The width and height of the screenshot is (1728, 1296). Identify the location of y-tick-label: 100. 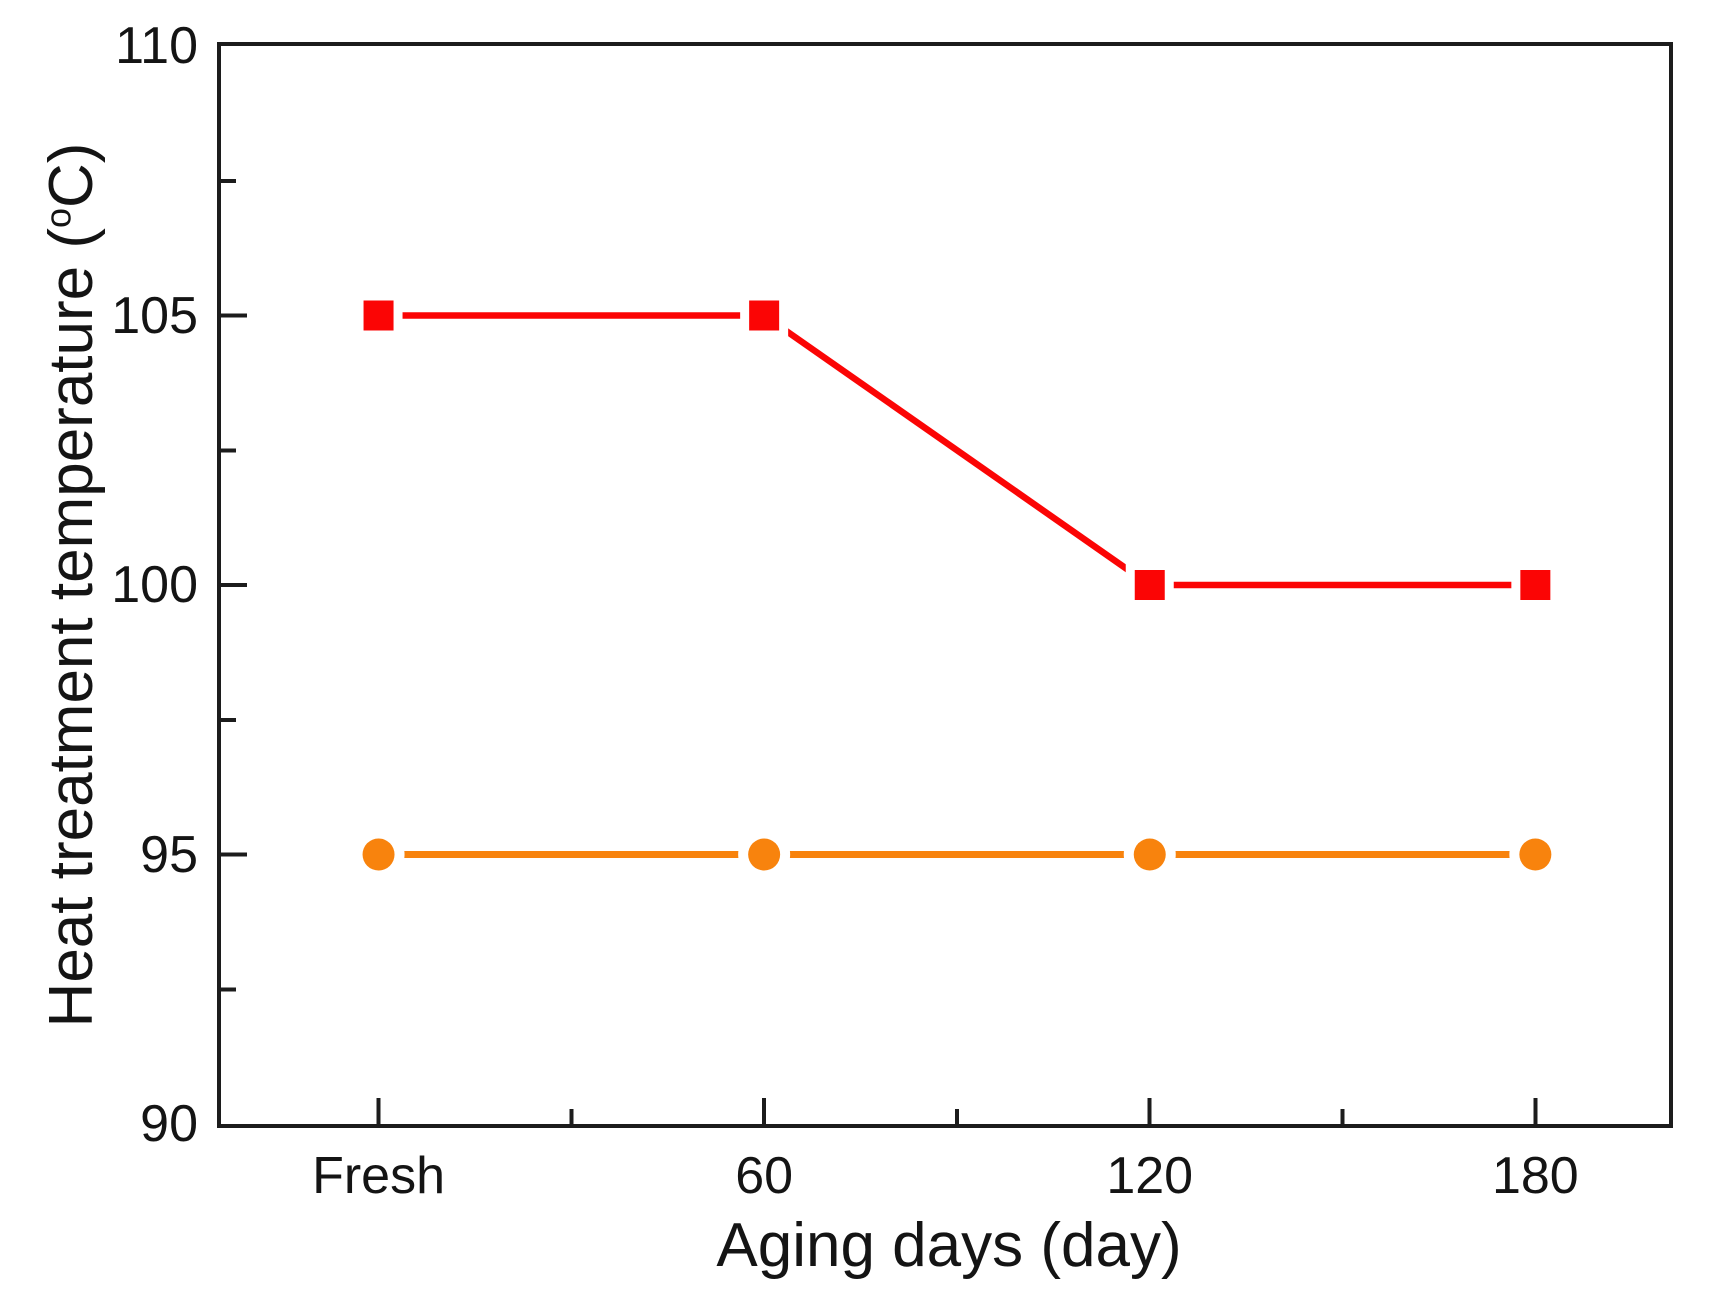
(154, 585).